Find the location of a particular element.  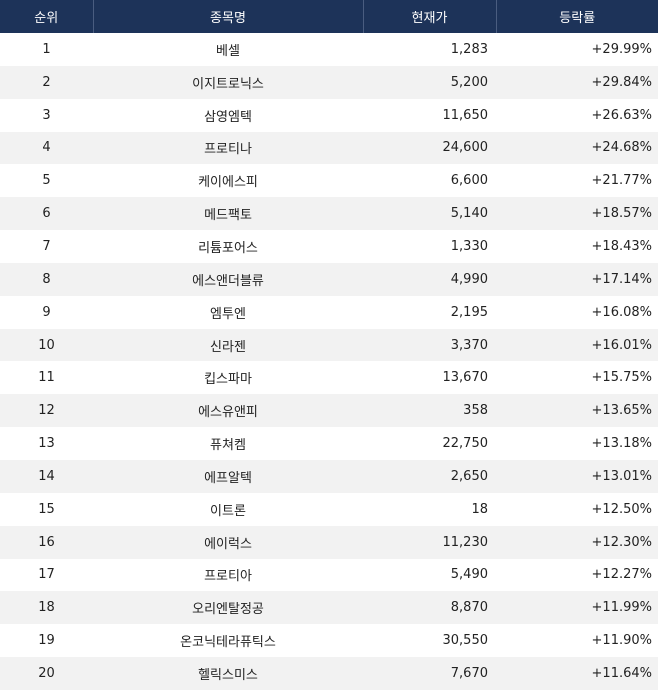

table-cell: 3,370 is located at coordinates (429, 345).